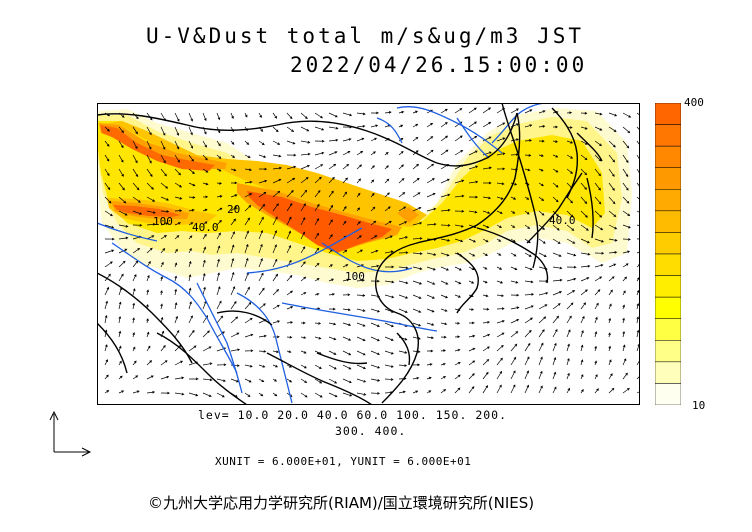 This screenshot has height=532, width=752. I want to click on levels-line-2: 300. 400., so click(371, 431).